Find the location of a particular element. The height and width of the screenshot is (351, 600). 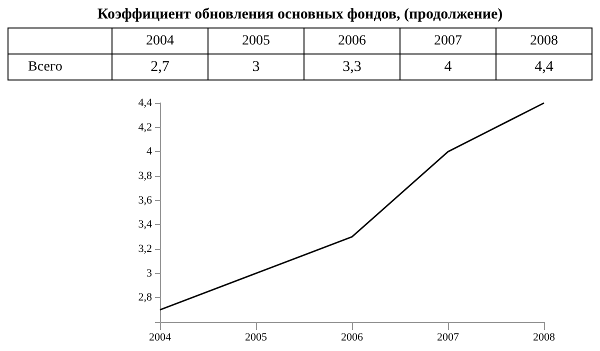

y-tick-label: 4,4 is located at coordinates (145, 103).